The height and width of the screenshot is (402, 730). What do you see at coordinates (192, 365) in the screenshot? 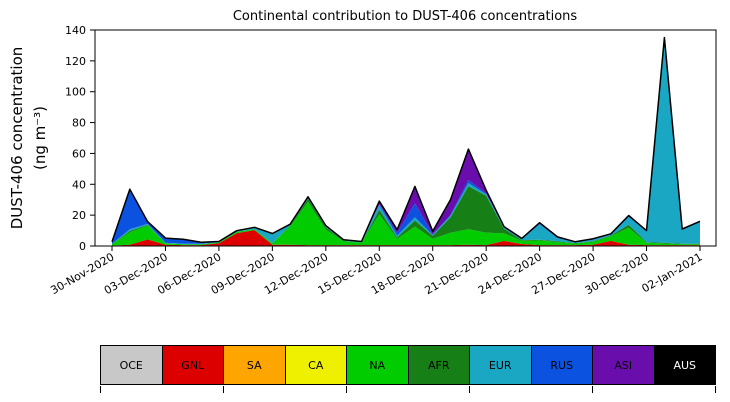
I see `legend-item-gnl: GNL` at bounding box center [192, 365].